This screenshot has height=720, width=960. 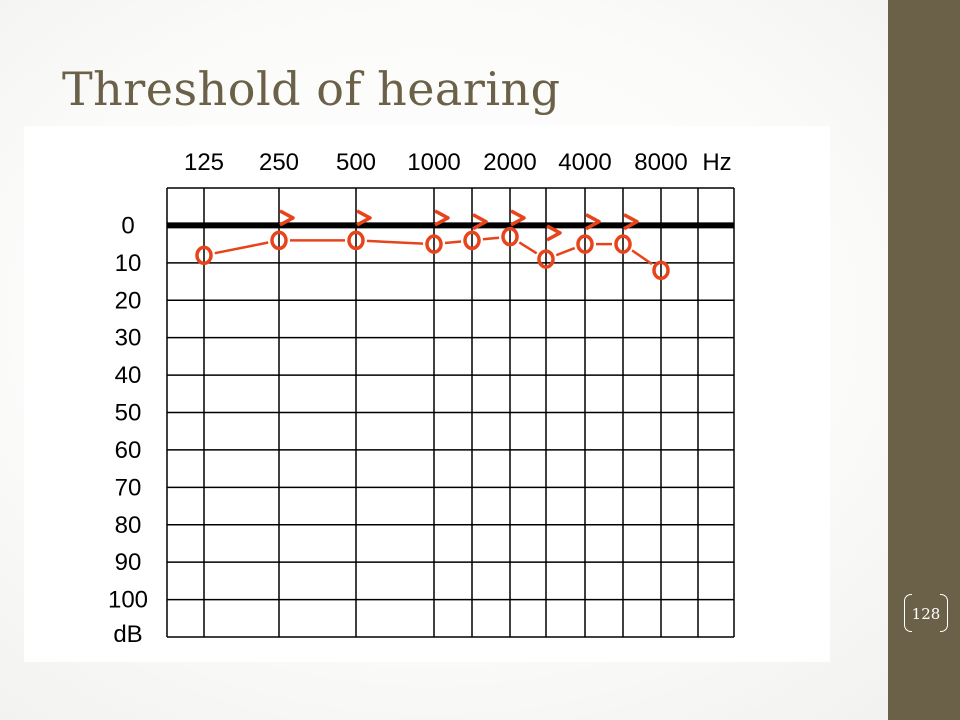 I want to click on x-tick-label: 125, so click(x=204, y=162).